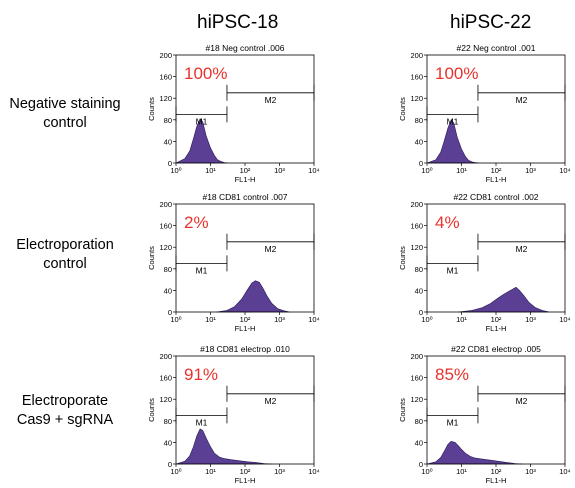  I want to click on column-header-hipsc-18: hiPSC-18, so click(238, 22).